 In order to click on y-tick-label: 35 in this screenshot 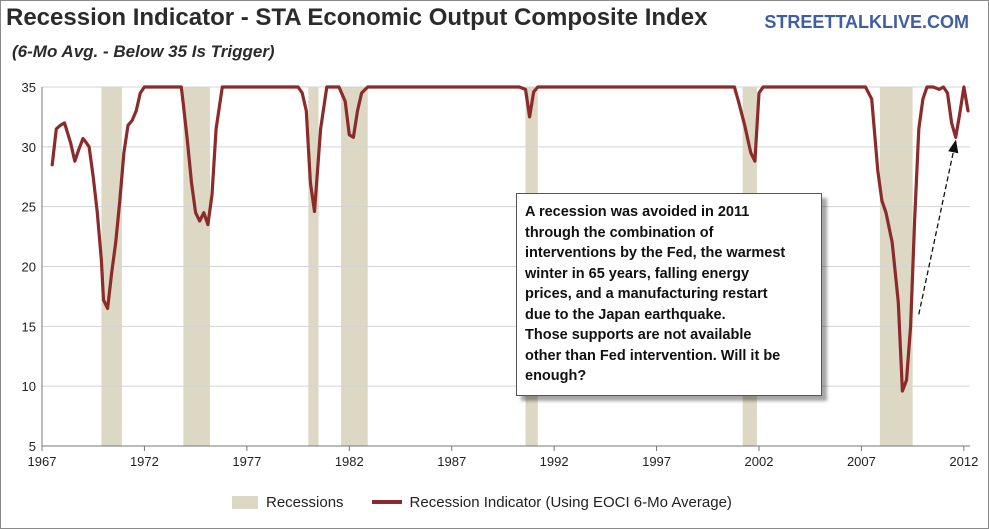, I will do `click(29, 87)`.